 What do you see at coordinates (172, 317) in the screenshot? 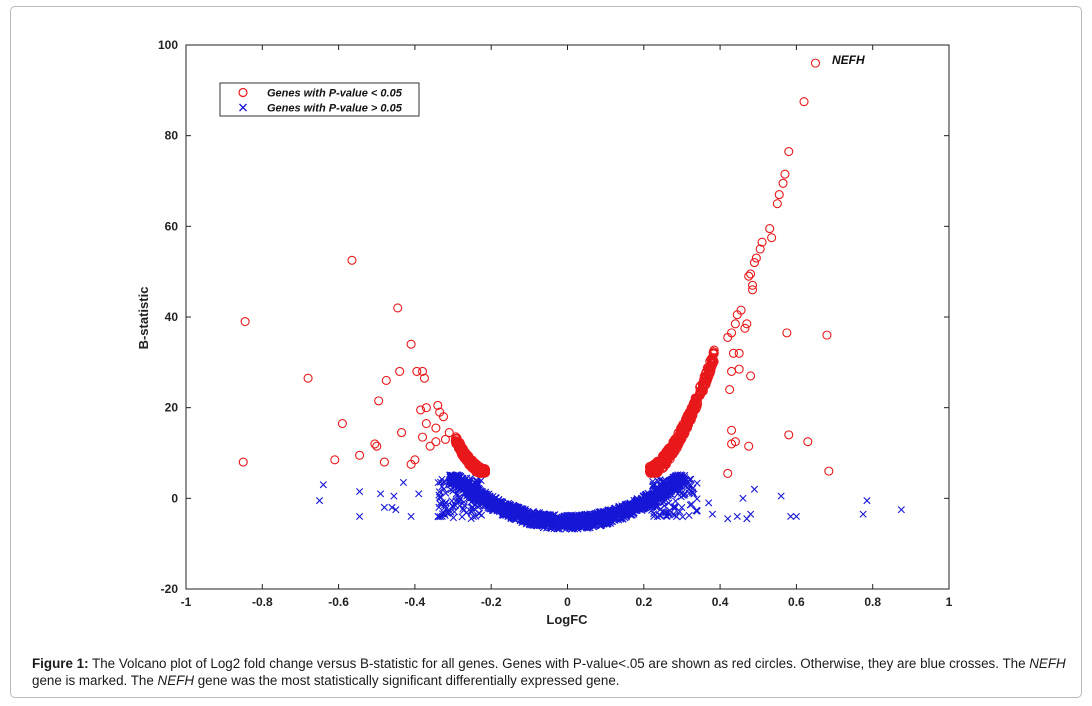
I see `y-tick-label: 40` at bounding box center [172, 317].